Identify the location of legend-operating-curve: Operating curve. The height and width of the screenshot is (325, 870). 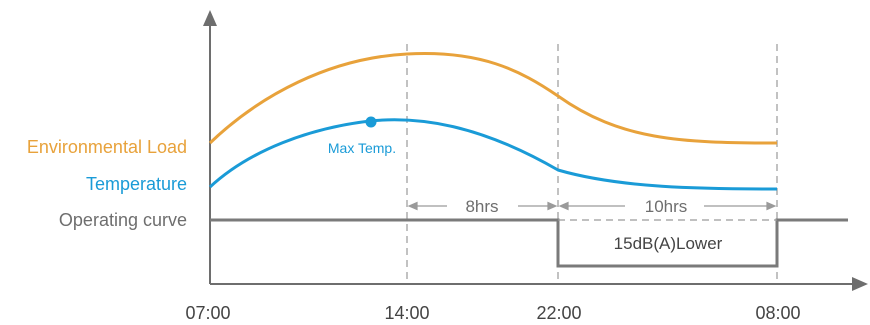
(123, 220).